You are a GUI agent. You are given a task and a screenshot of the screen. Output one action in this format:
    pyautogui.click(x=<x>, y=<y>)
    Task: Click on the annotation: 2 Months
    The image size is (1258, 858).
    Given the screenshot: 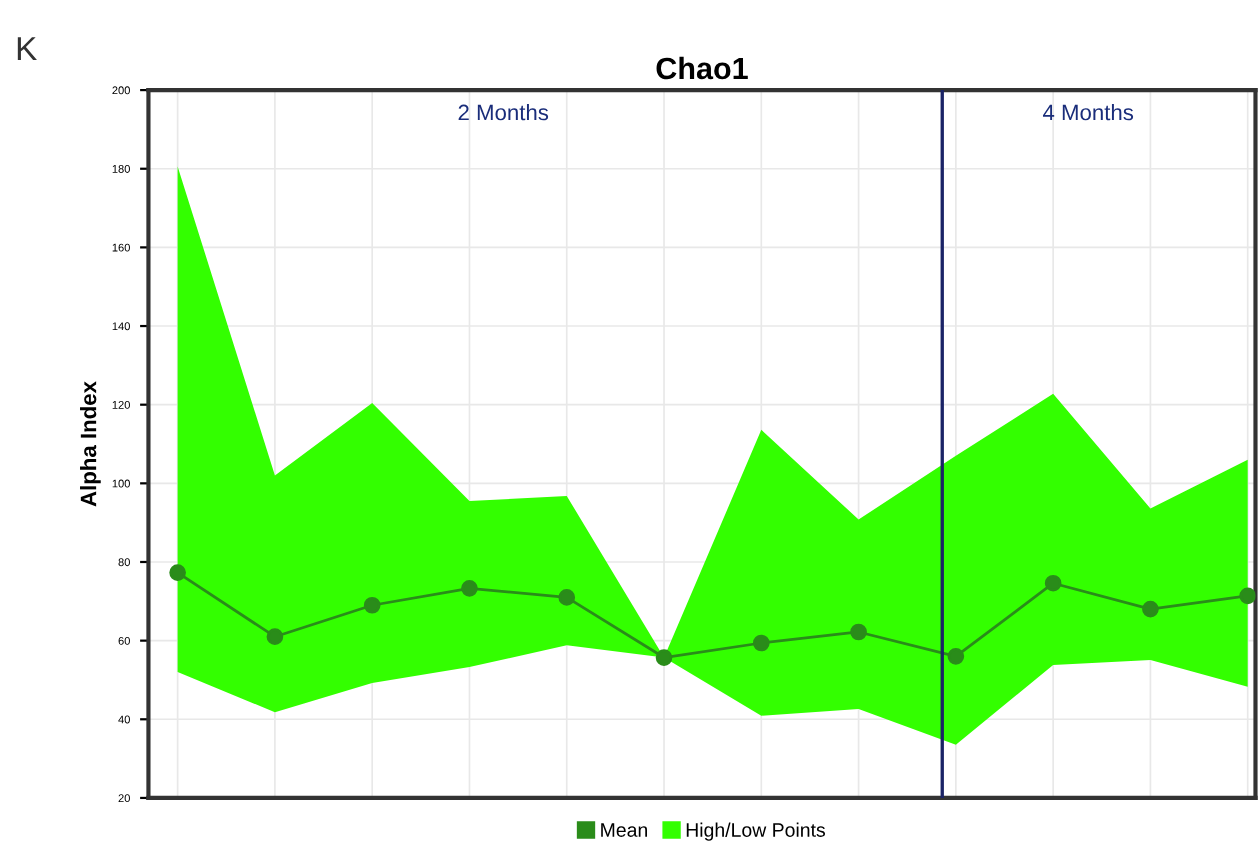 What is the action you would take?
    pyautogui.click(x=503, y=112)
    